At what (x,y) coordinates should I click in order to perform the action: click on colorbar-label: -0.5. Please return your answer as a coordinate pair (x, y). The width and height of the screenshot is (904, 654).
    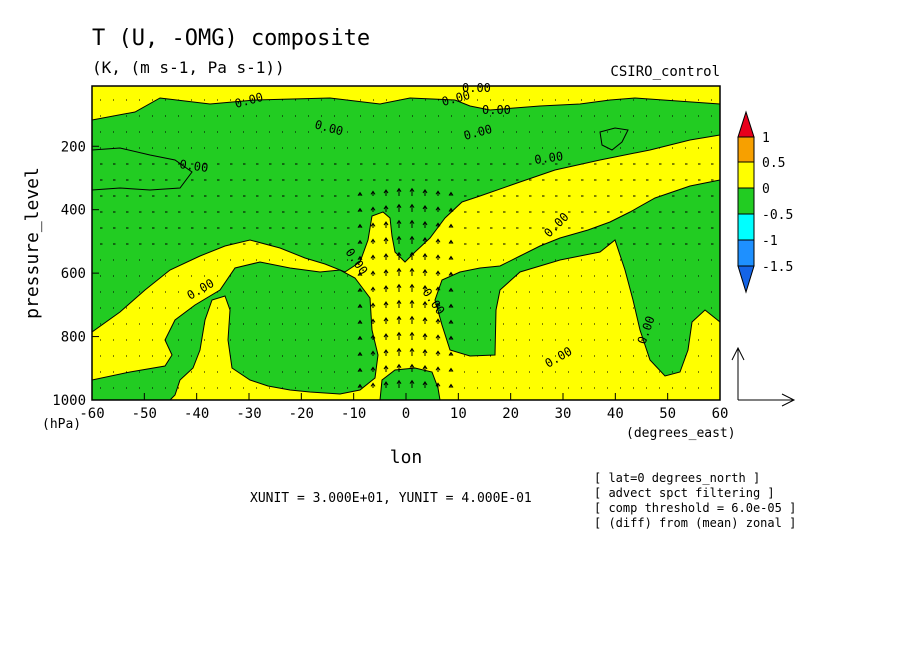
    Looking at the image, I should click on (777, 215).